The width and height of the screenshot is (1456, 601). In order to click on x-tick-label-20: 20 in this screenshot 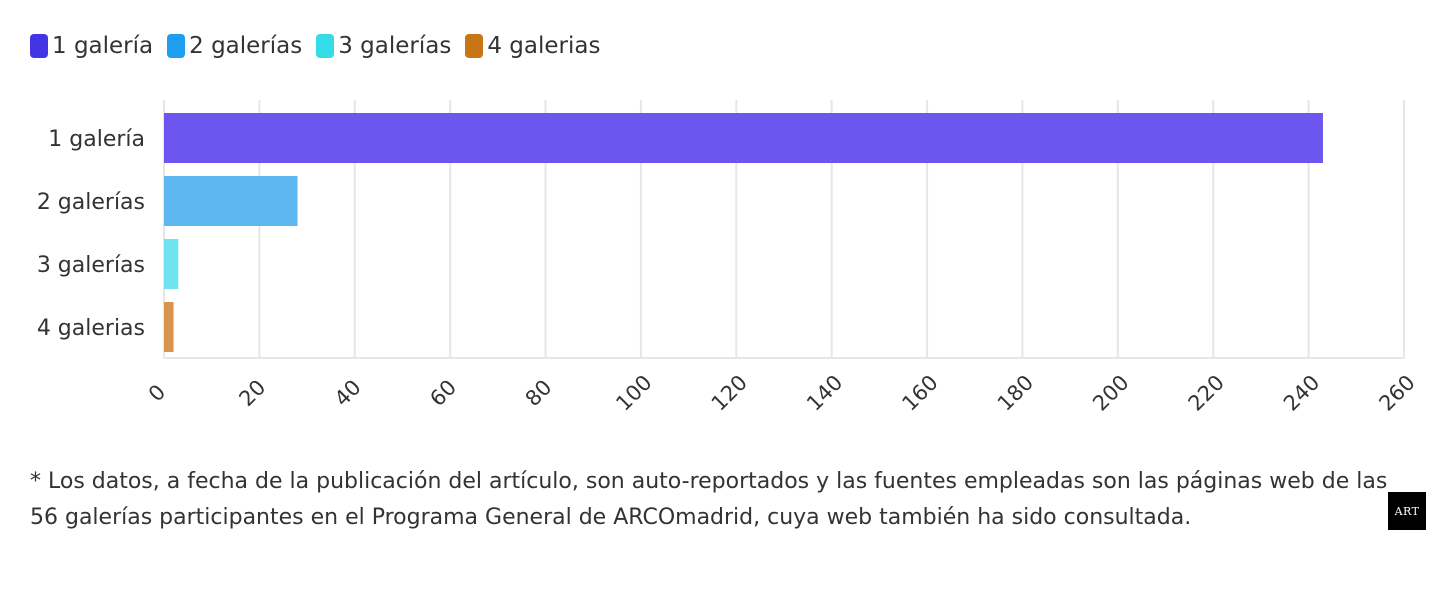, I will do `click(252, 393)`.